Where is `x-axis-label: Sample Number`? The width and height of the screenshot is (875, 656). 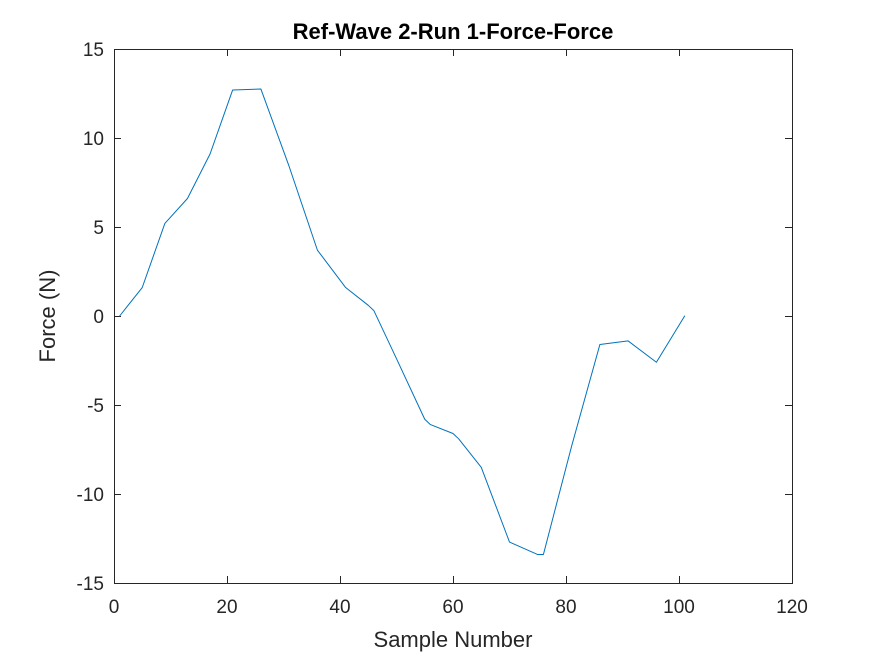
x-axis-label: Sample Number is located at coordinates (453, 639).